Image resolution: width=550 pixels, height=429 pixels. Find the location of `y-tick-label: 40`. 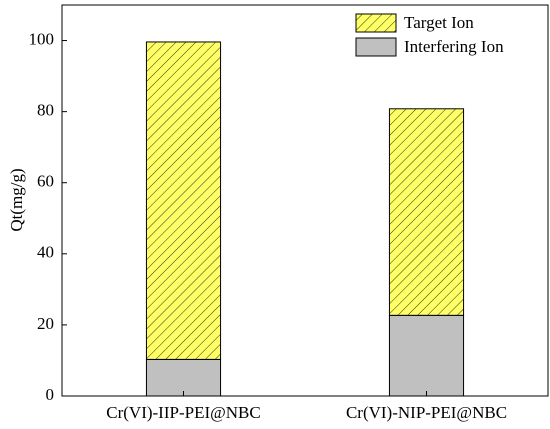

y-tick-label: 40 is located at coordinates (45, 252).